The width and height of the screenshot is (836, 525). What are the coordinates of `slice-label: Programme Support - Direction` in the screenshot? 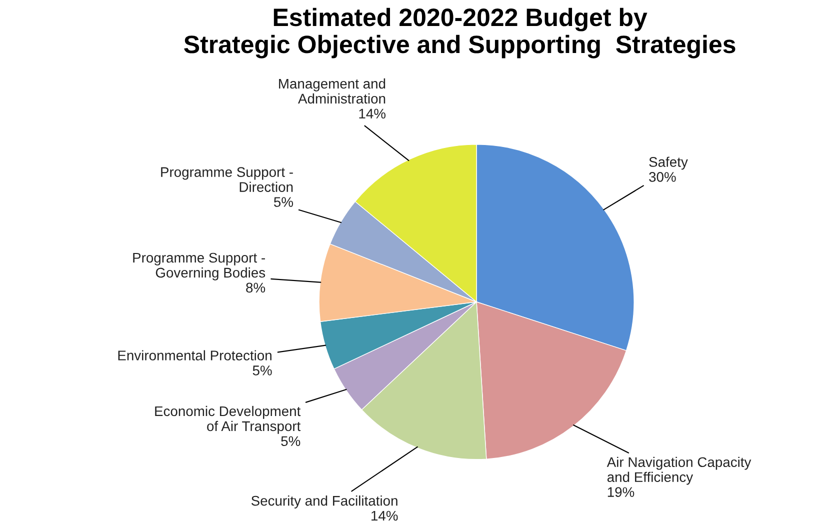 It's located at (227, 179).